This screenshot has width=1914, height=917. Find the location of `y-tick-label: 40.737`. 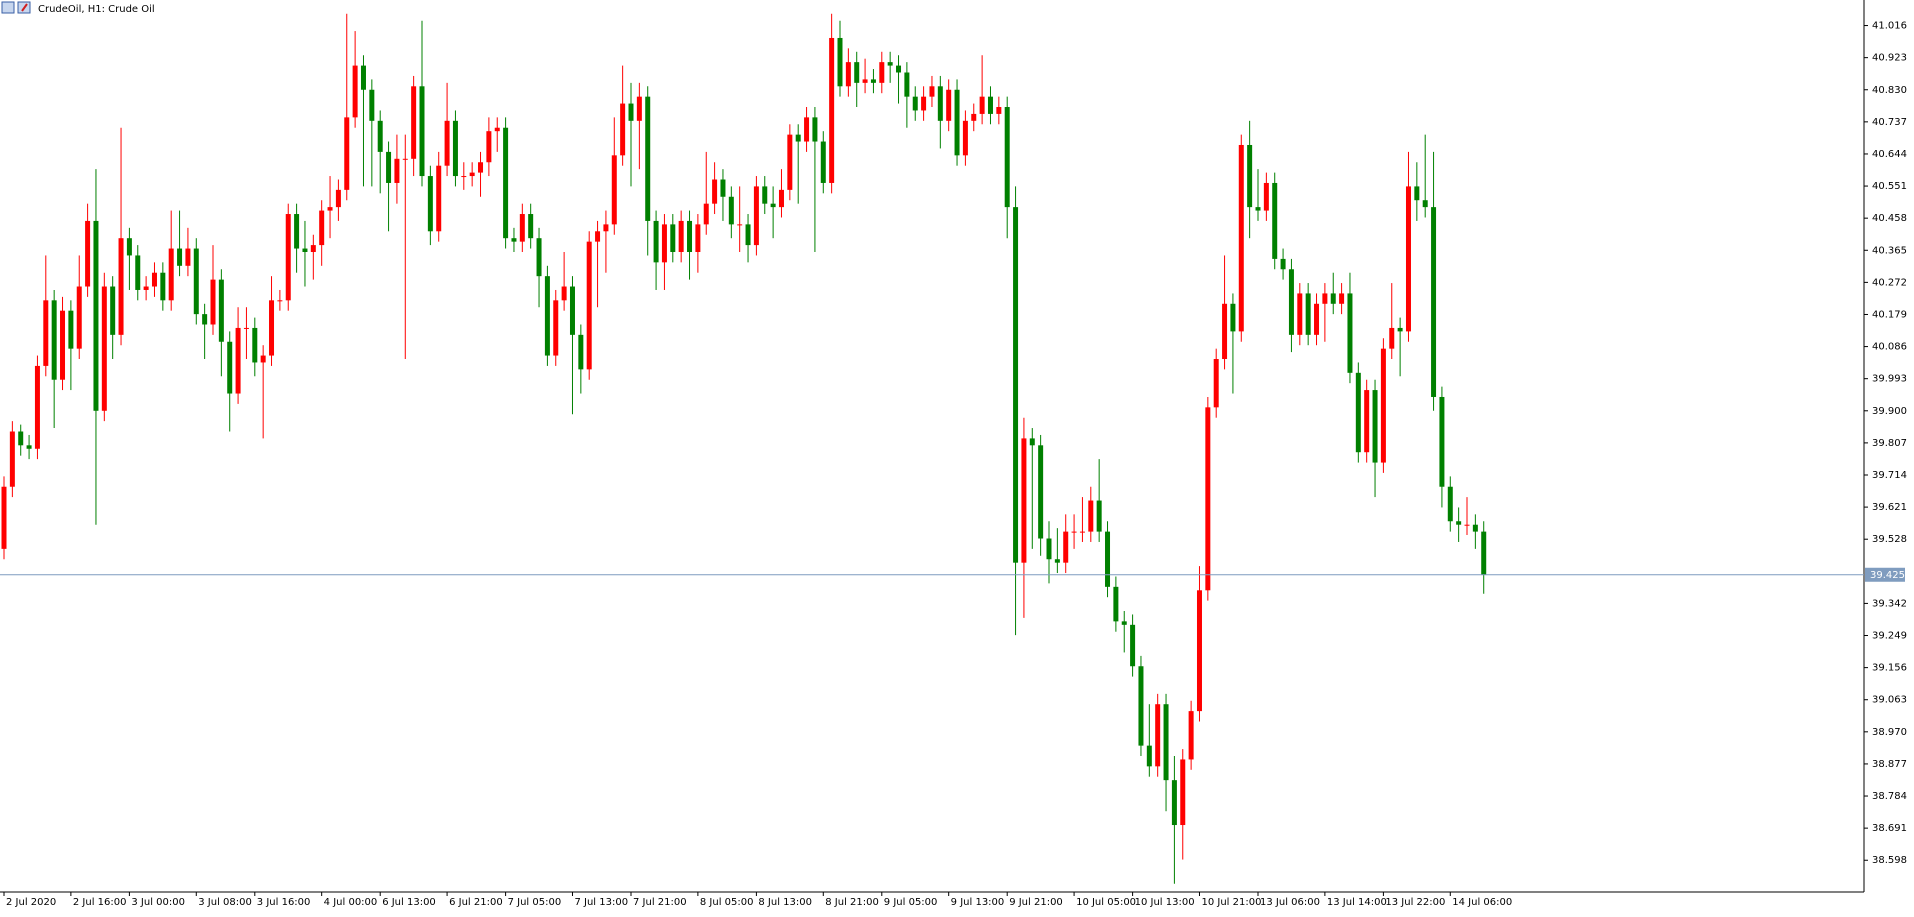

y-tick-label: 40.737 is located at coordinates (1889, 122).